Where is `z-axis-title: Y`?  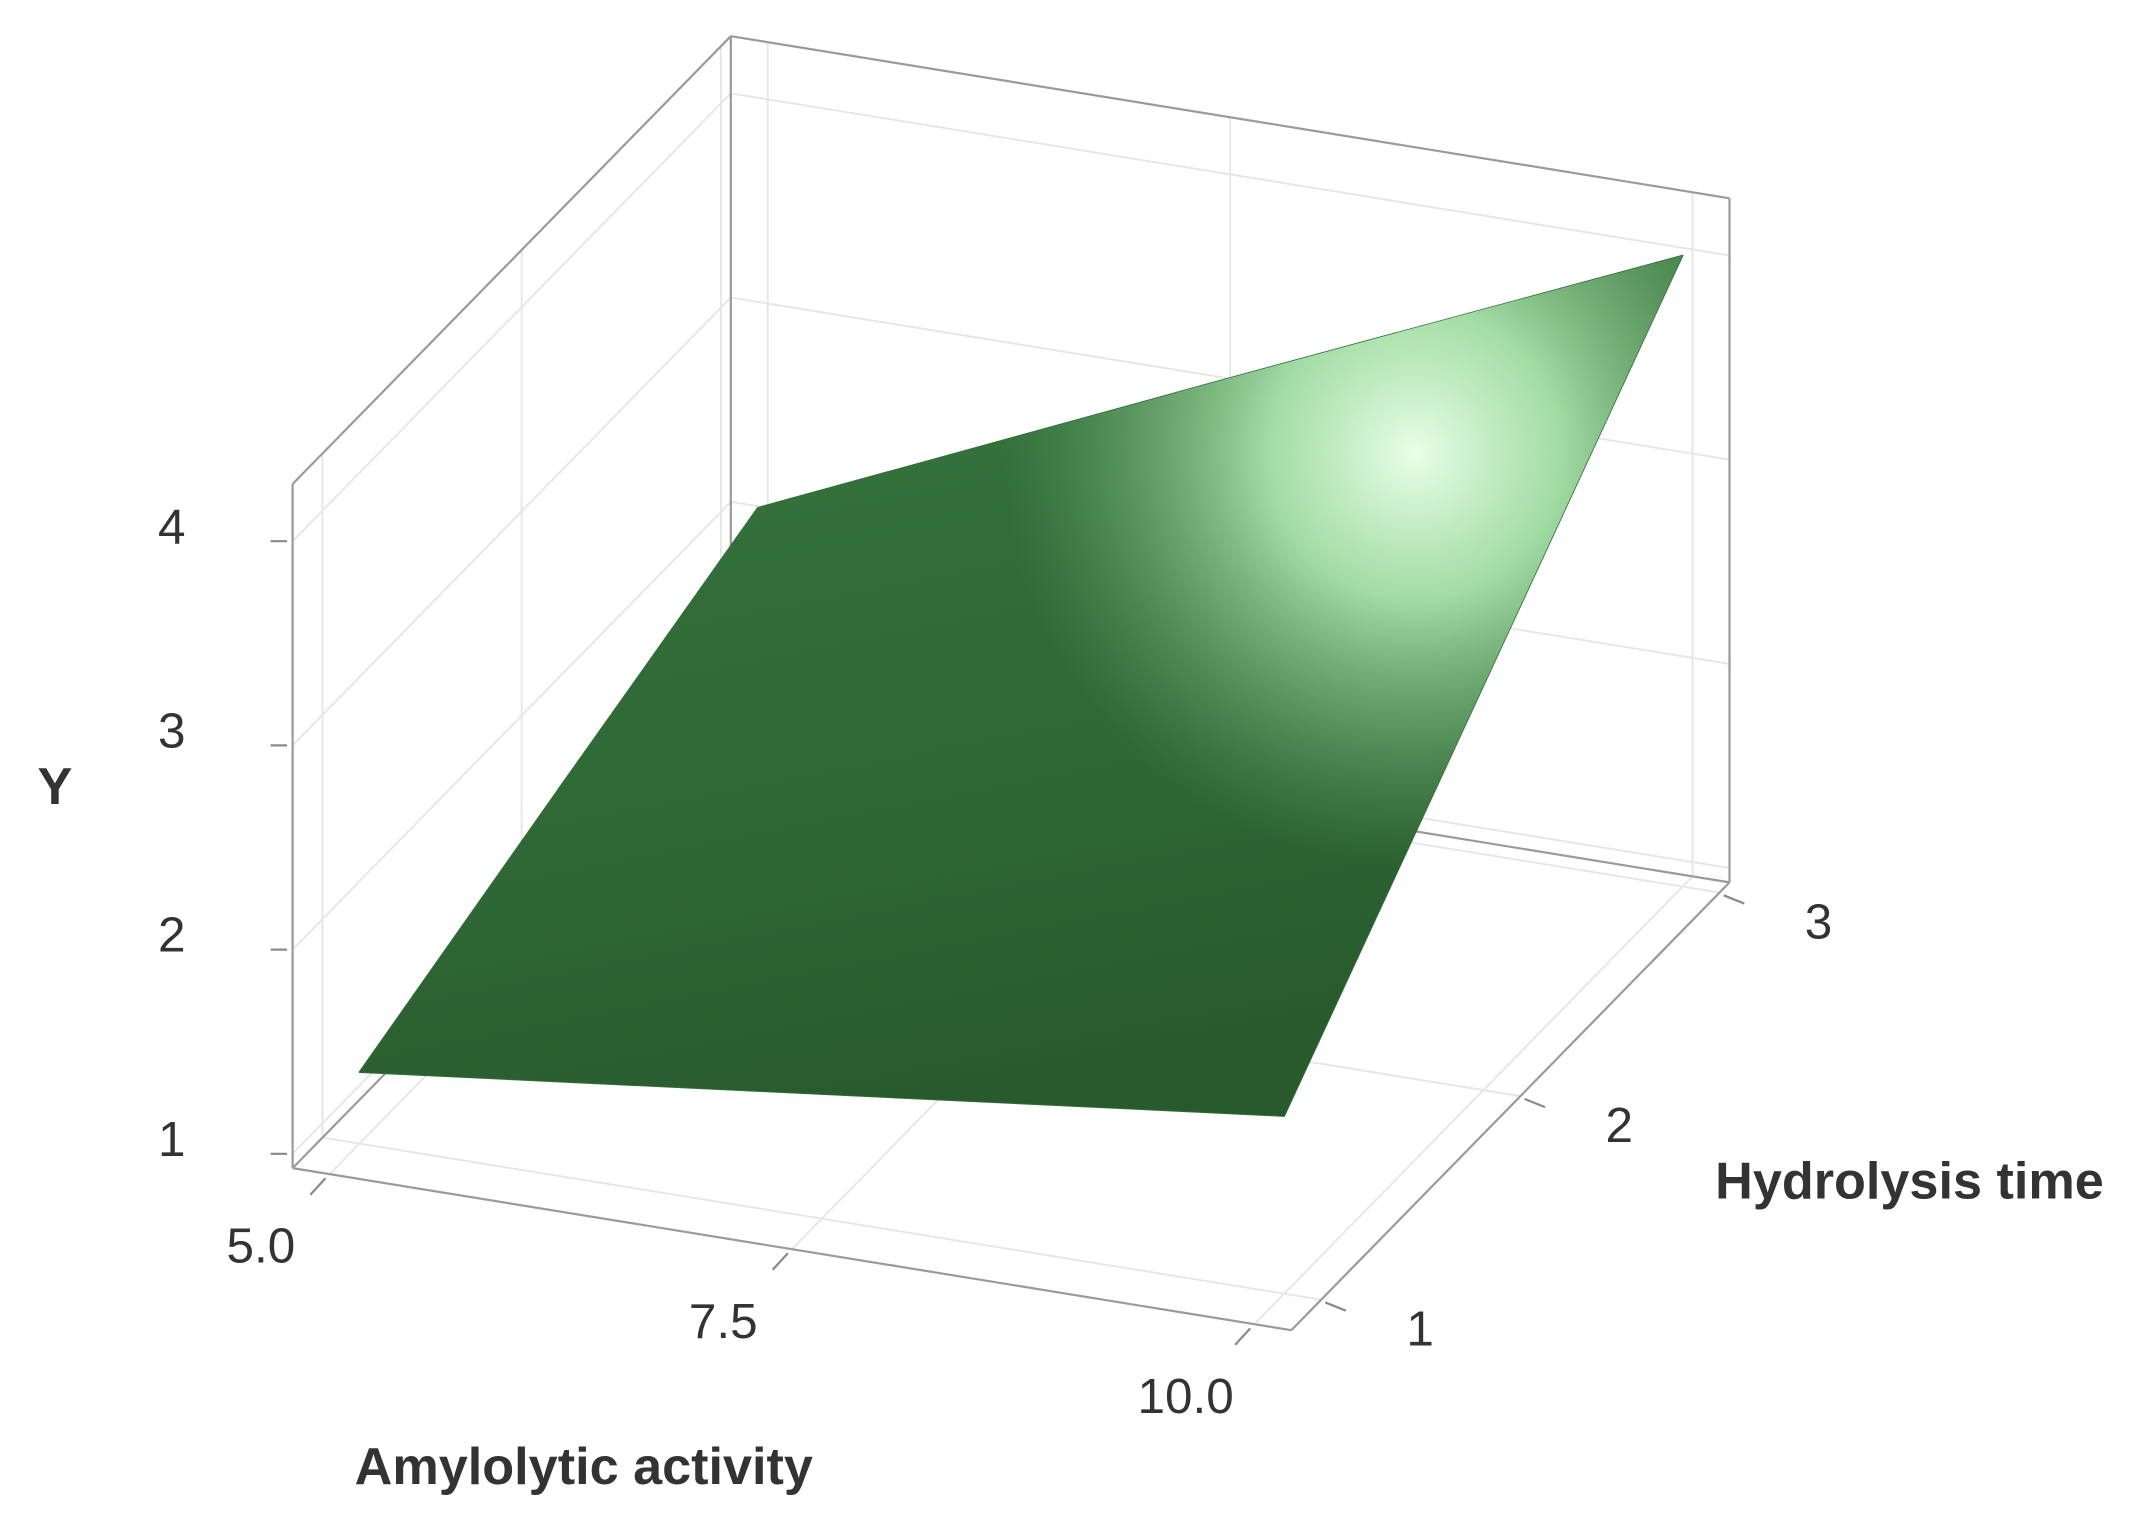 z-axis-title: Y is located at coordinates (55, 787).